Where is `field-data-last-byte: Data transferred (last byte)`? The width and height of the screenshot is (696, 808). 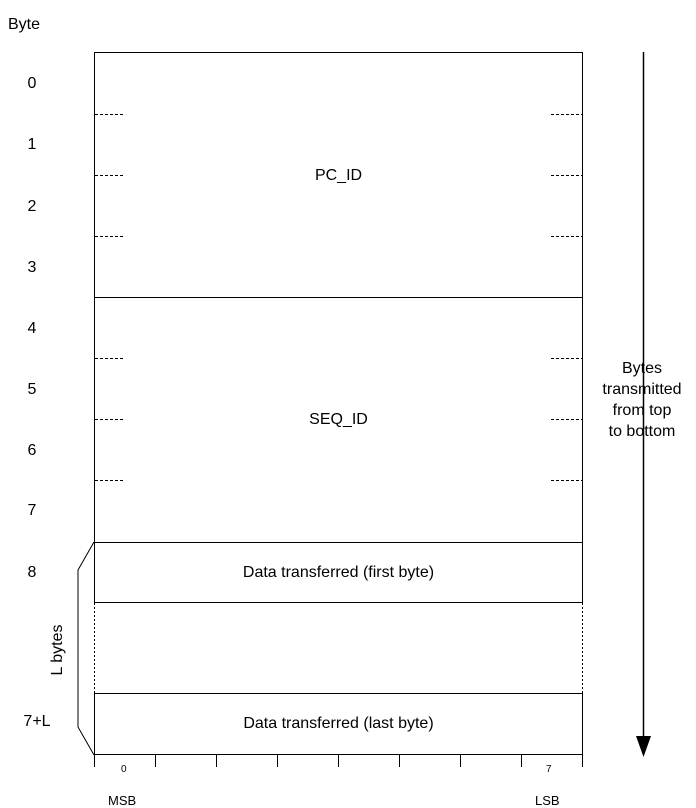
field-data-last-byte: Data transferred (last byte) is located at coordinates (338, 723).